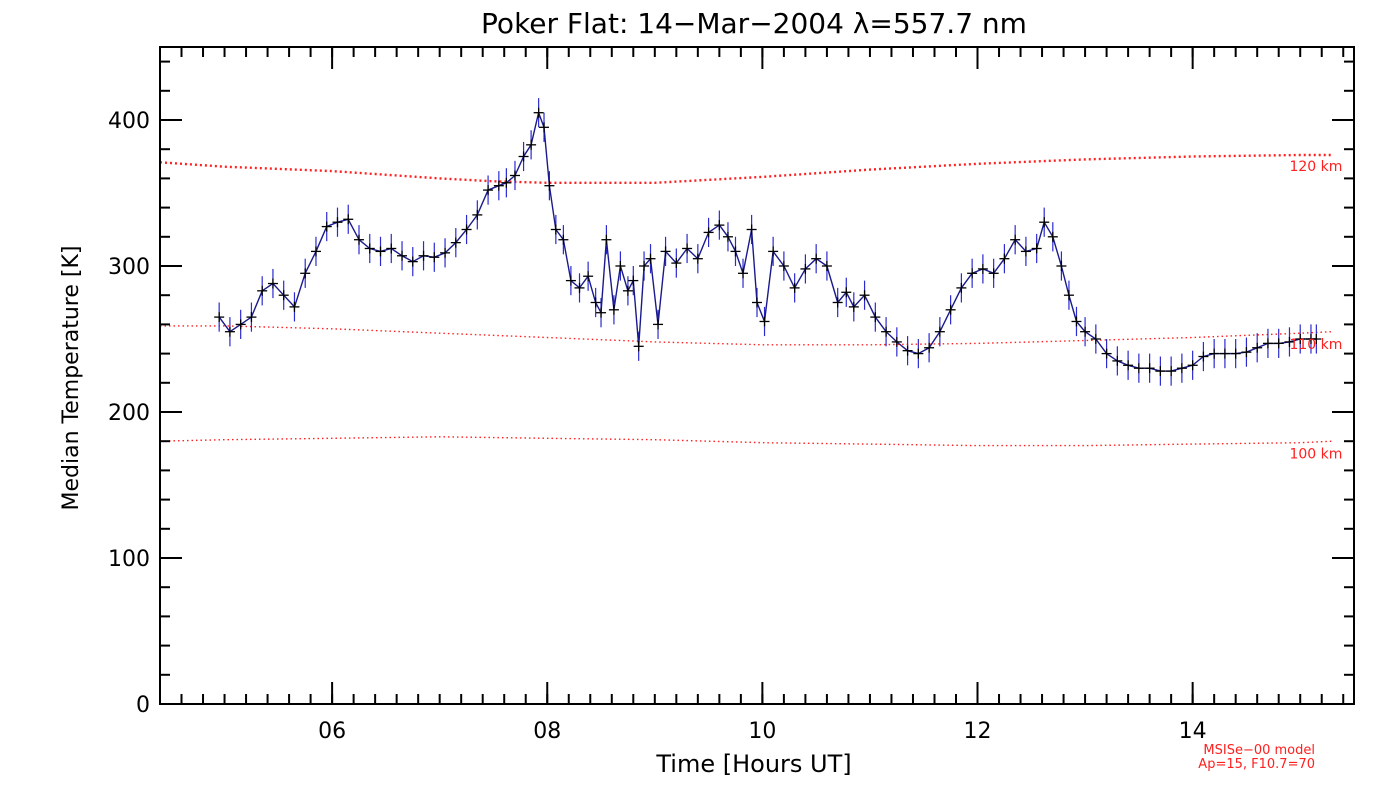 The height and width of the screenshot is (800, 1400). Describe the element at coordinates (754, 23) in the screenshot. I see `chart-title: Poker Flat: 14−Mar−2004 λ=557.7 nm` at that location.